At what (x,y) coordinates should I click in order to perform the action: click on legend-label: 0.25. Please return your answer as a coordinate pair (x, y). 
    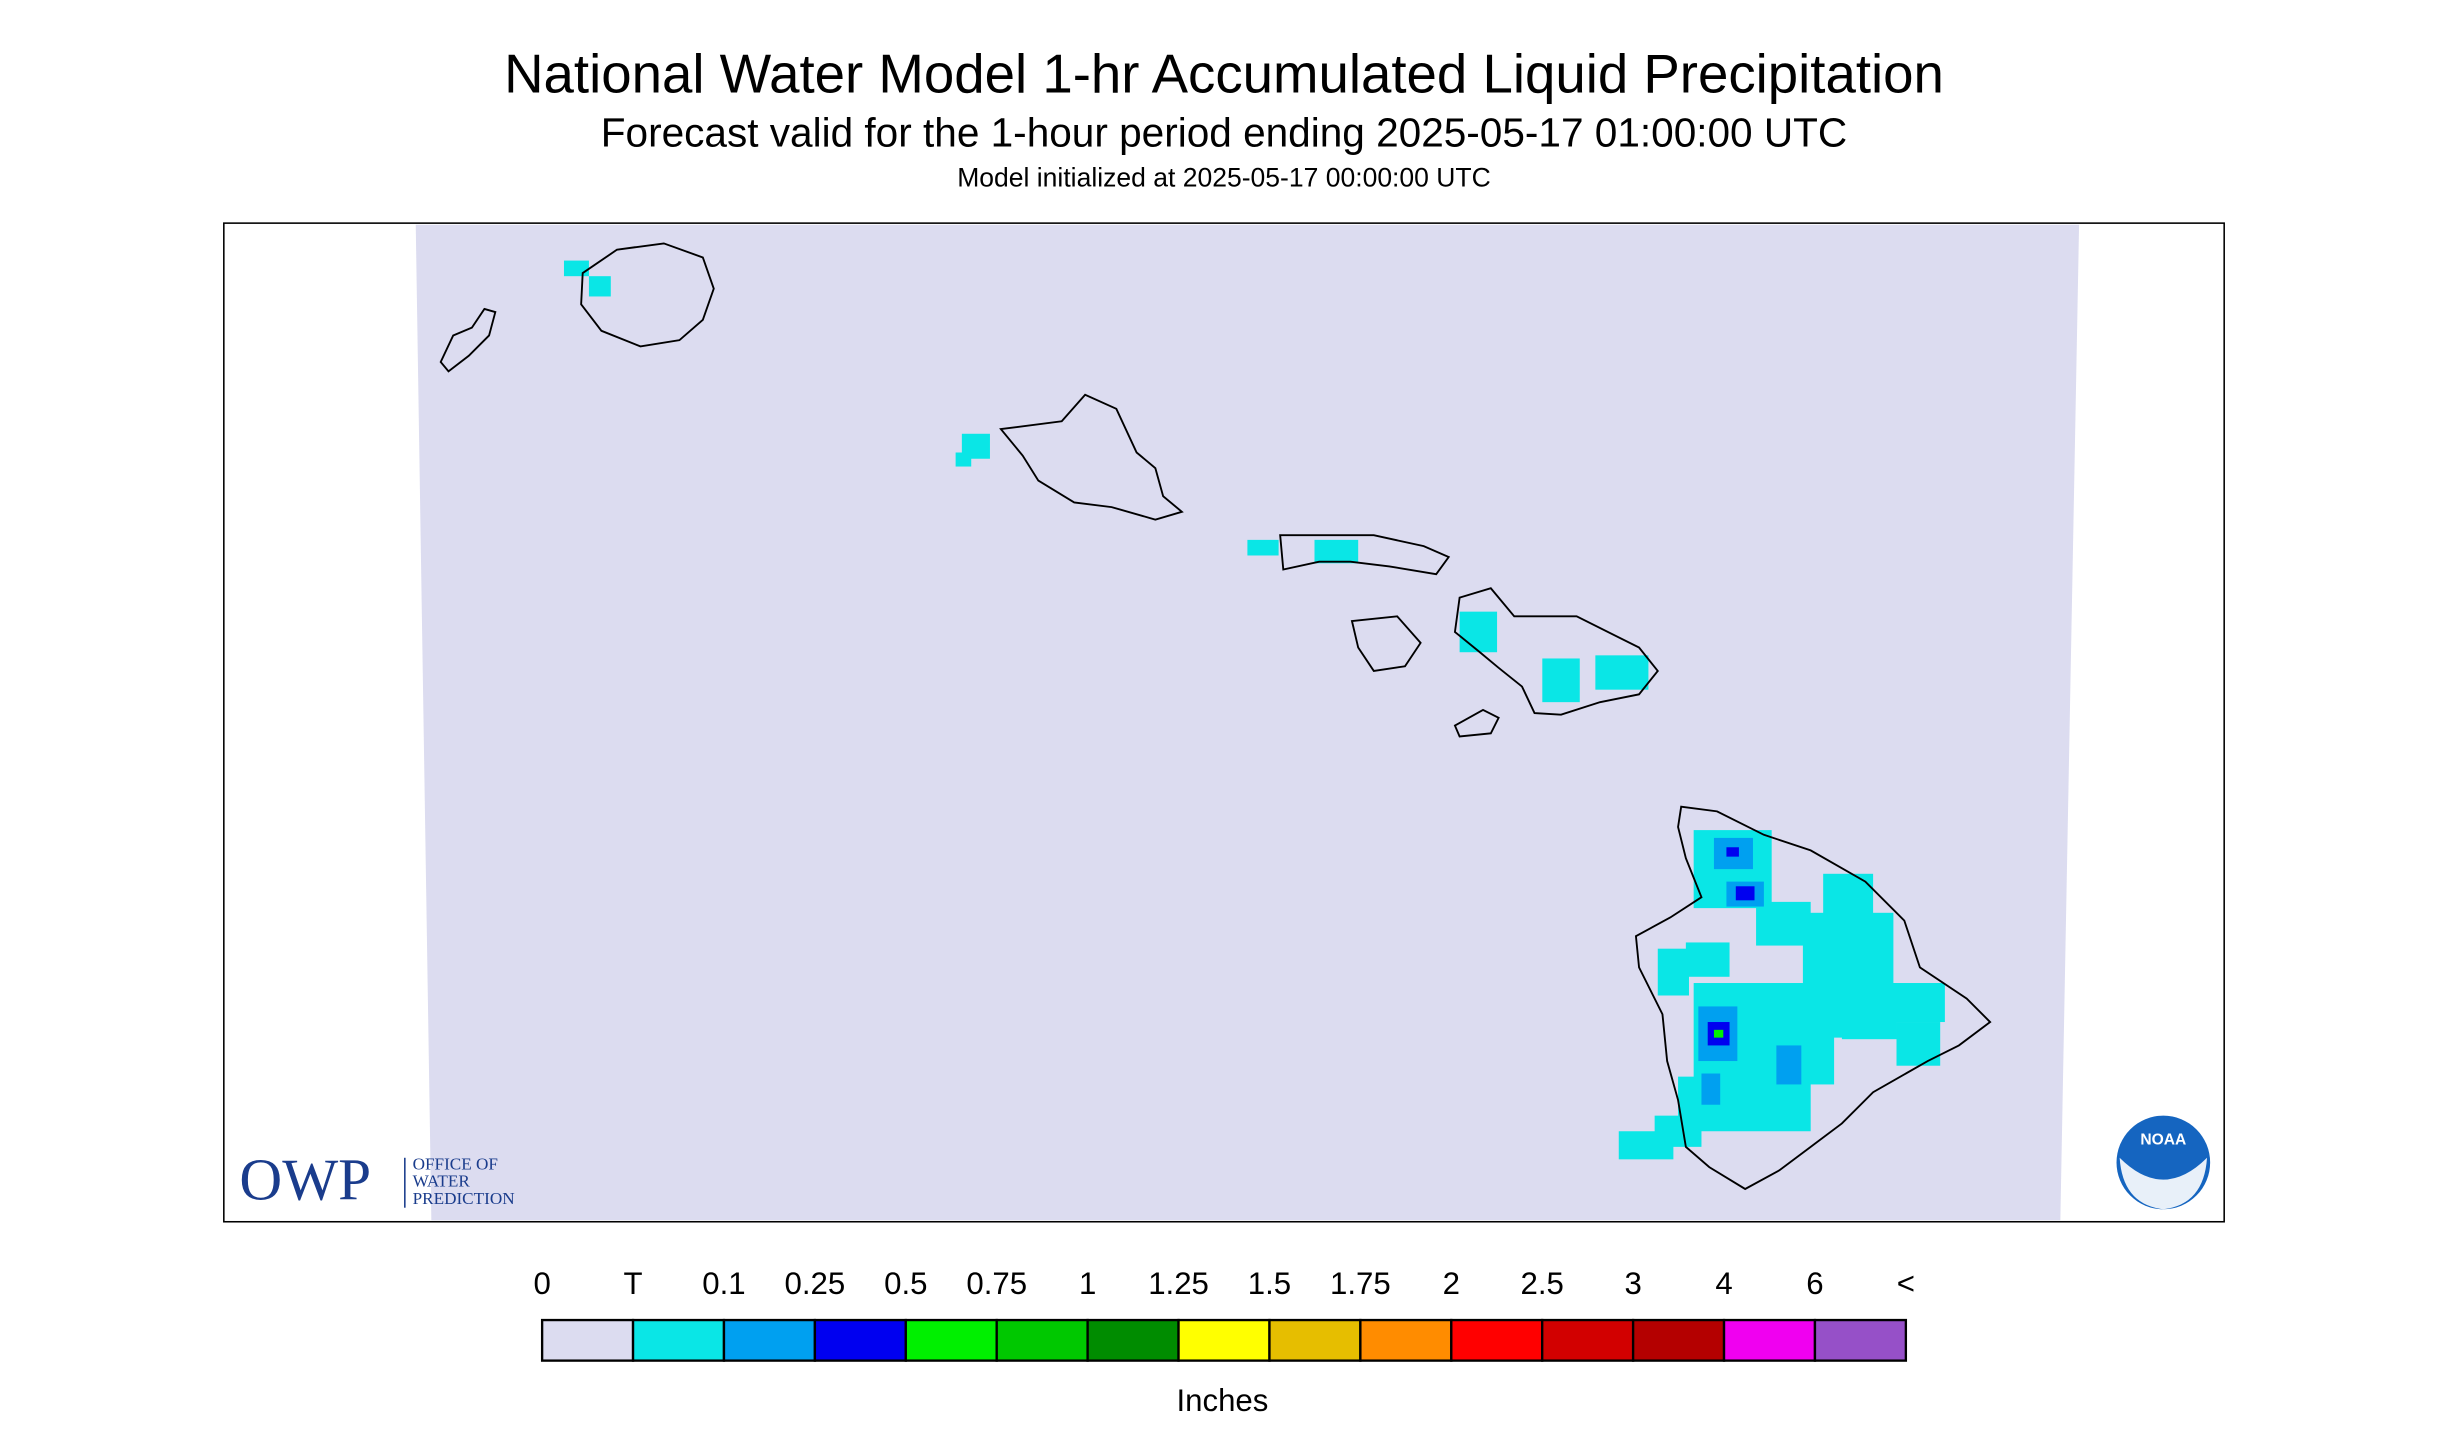
    Looking at the image, I should click on (815, 1283).